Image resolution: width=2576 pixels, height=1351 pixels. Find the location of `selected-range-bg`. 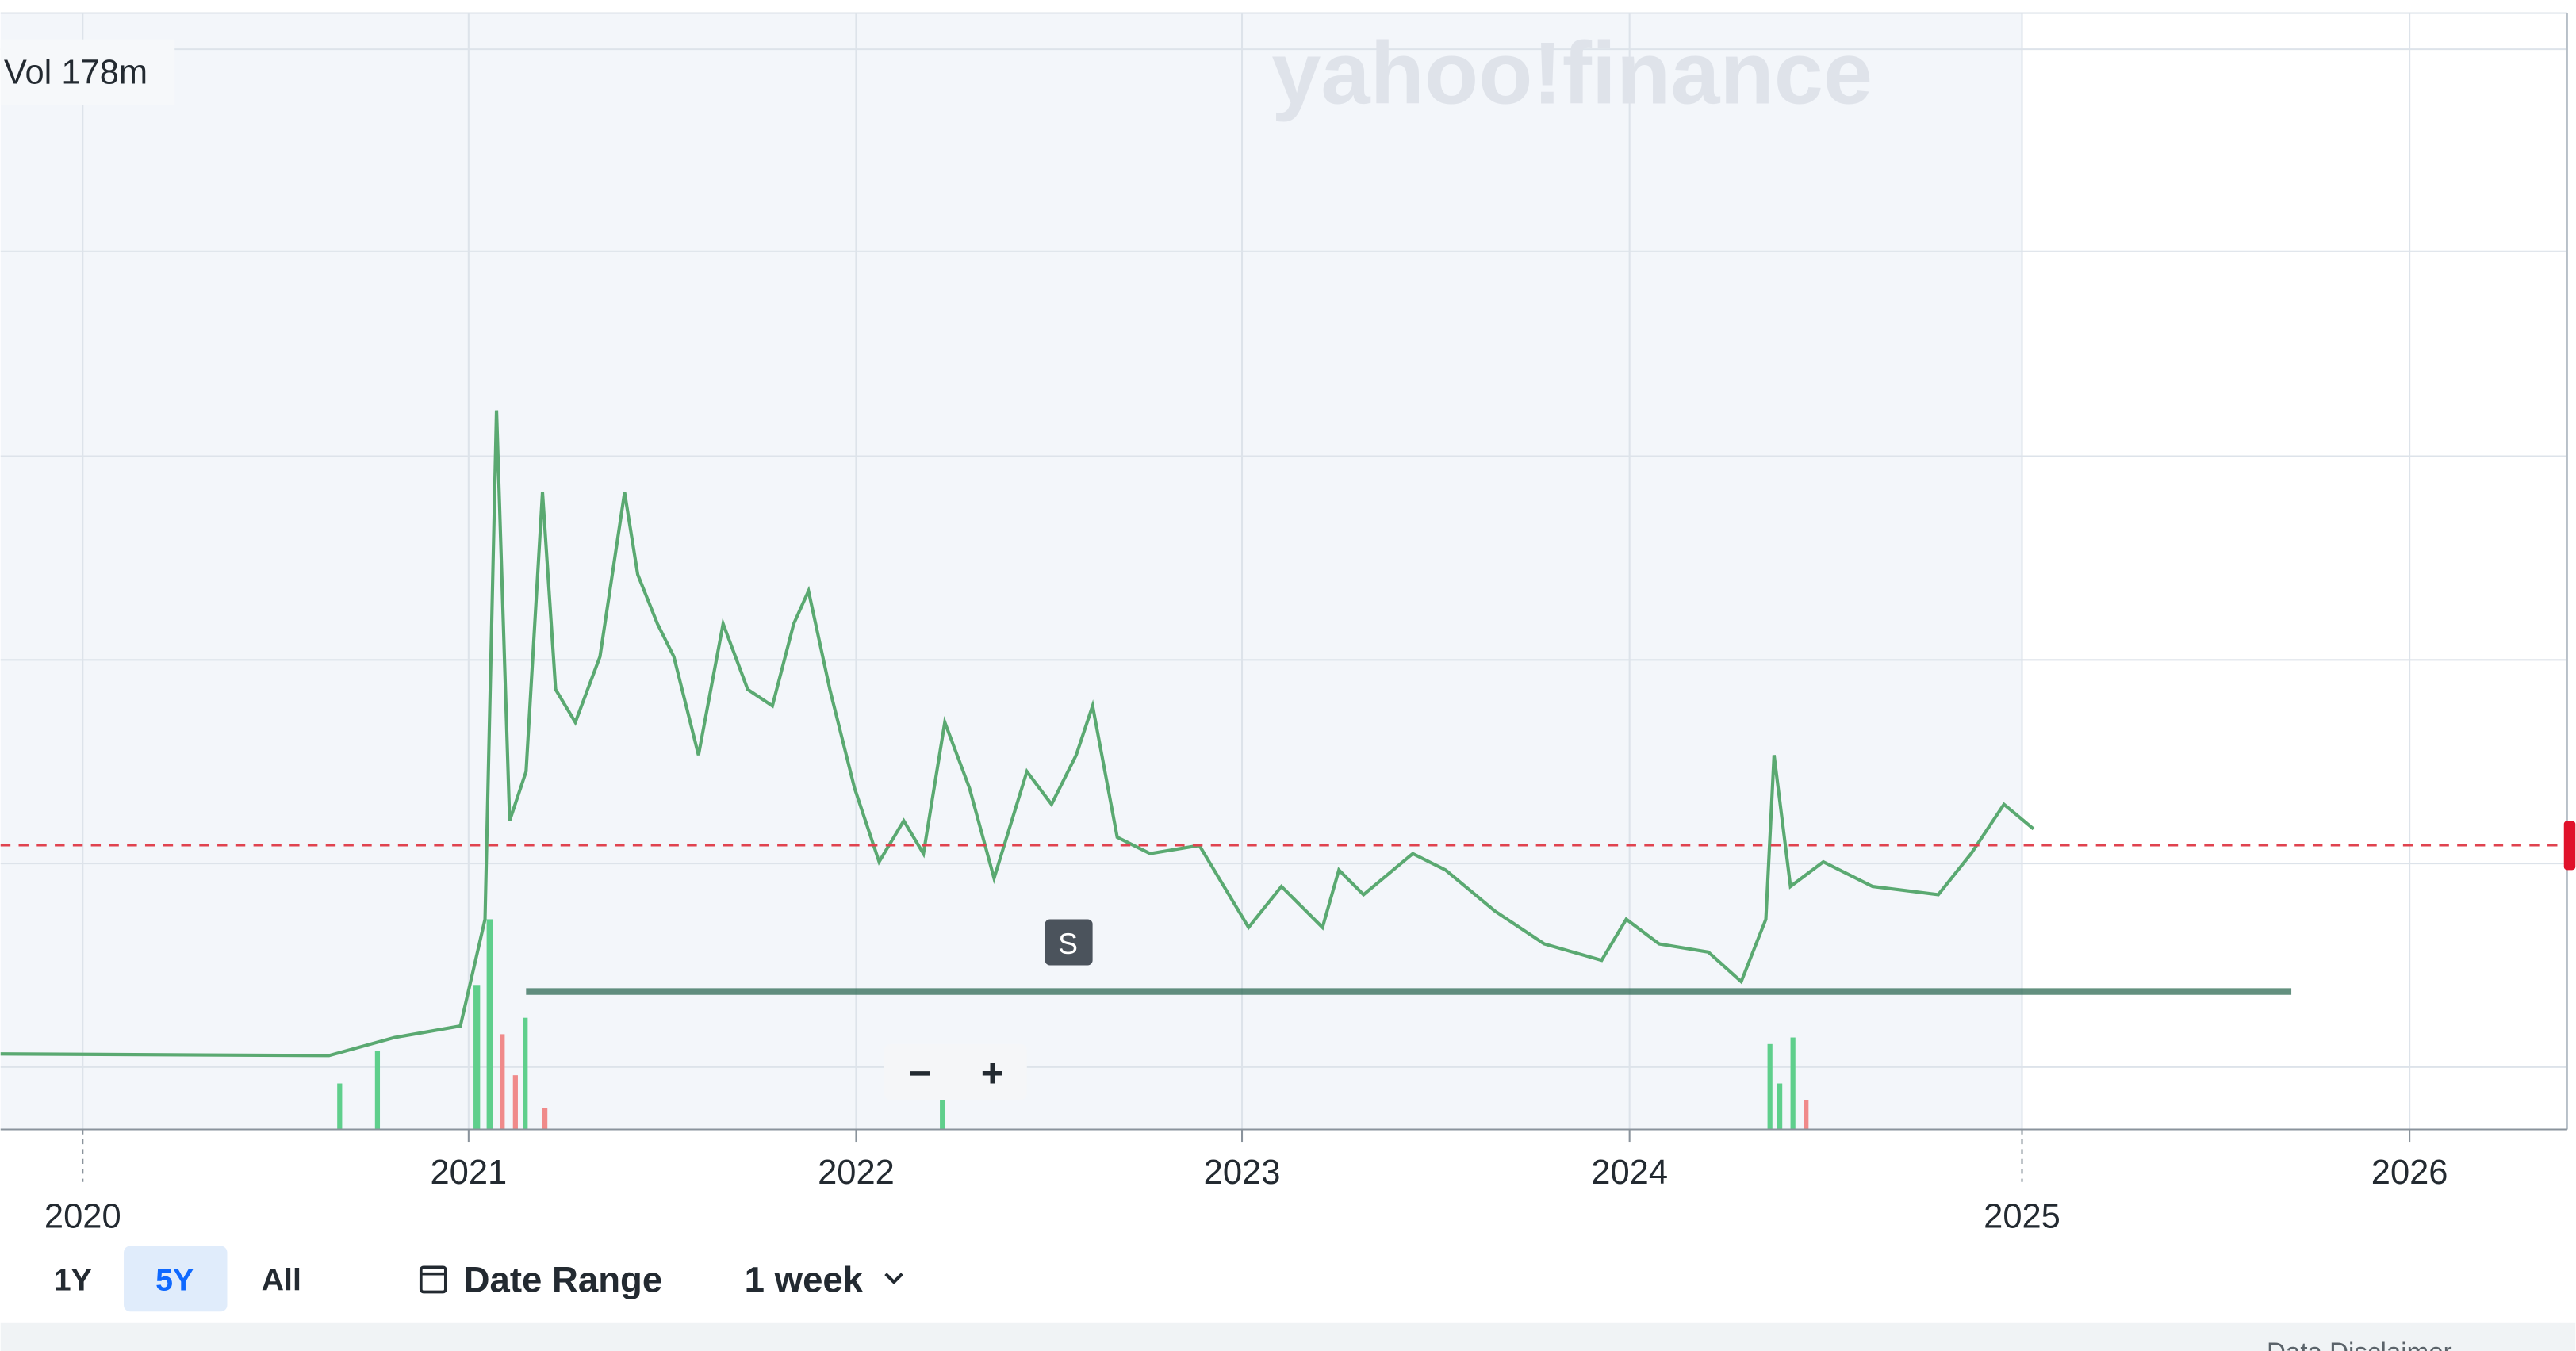

selected-range-bg is located at coordinates (176, 1279).